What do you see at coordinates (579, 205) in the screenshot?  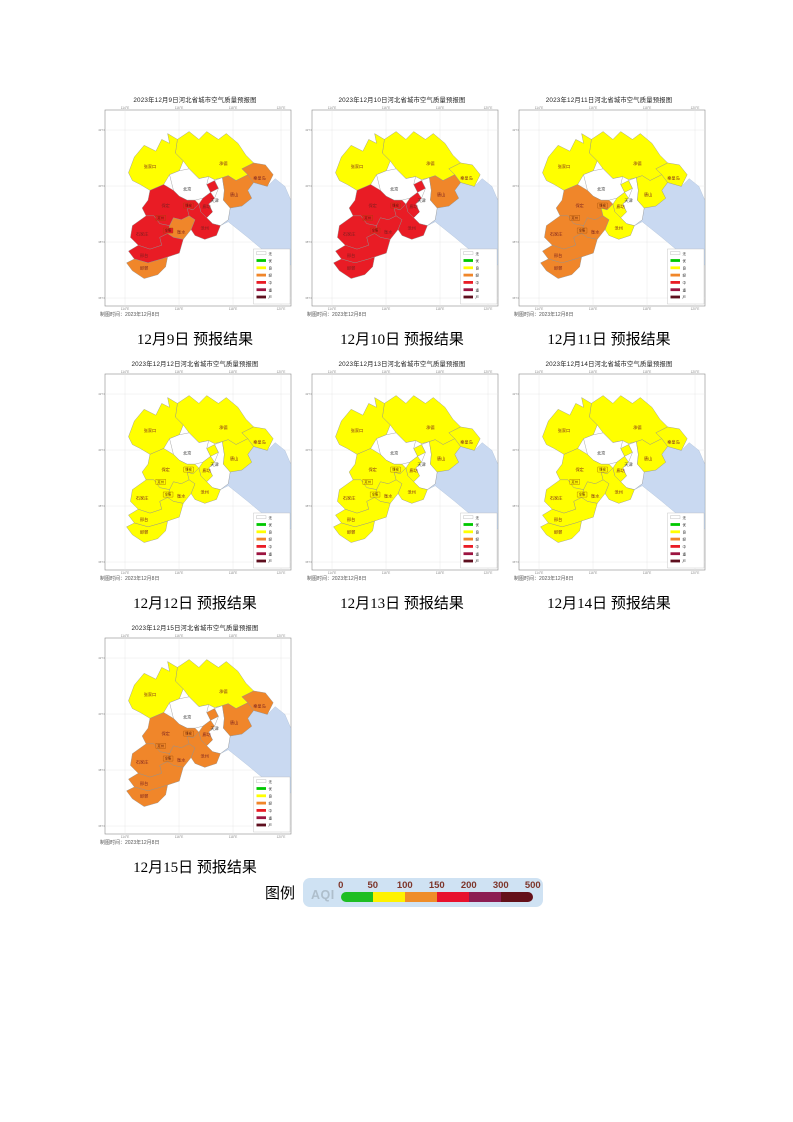 I see `region-label-baoding: 保定` at bounding box center [579, 205].